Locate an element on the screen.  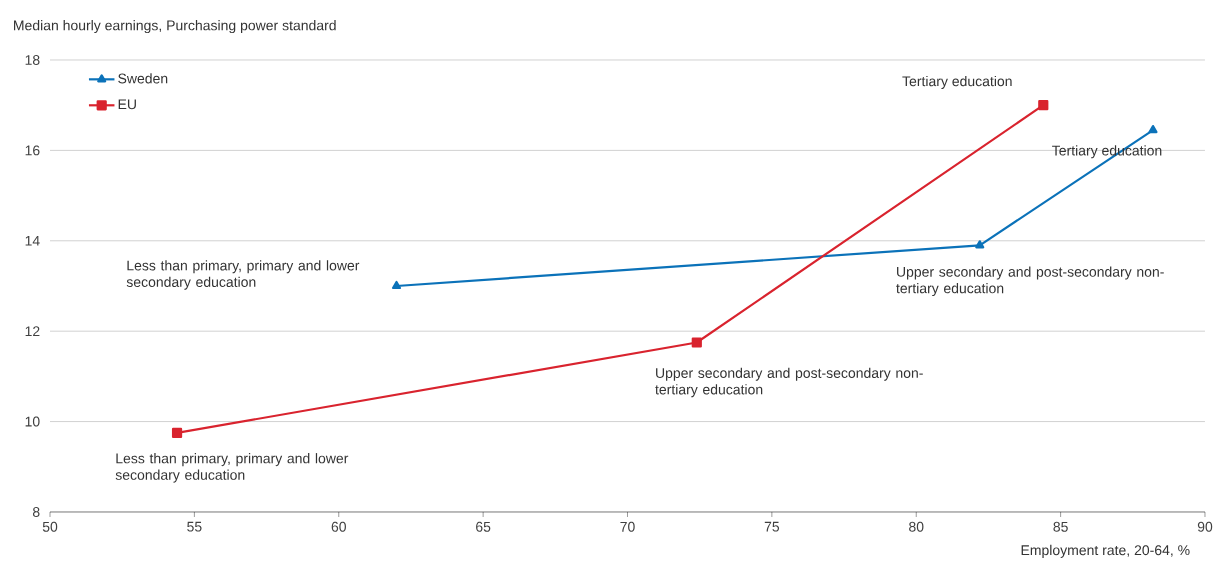
y-tick-label: 16 is located at coordinates (32, 150).